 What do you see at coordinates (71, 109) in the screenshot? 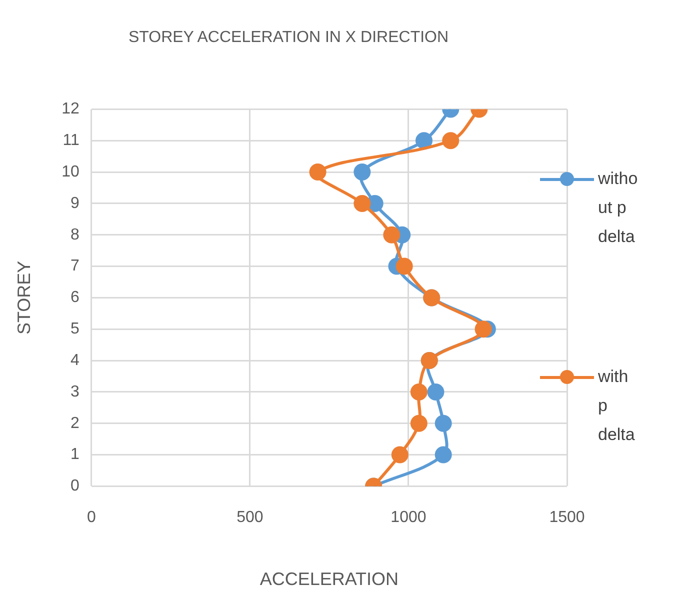
I see `y-tick-label: 12` at bounding box center [71, 109].